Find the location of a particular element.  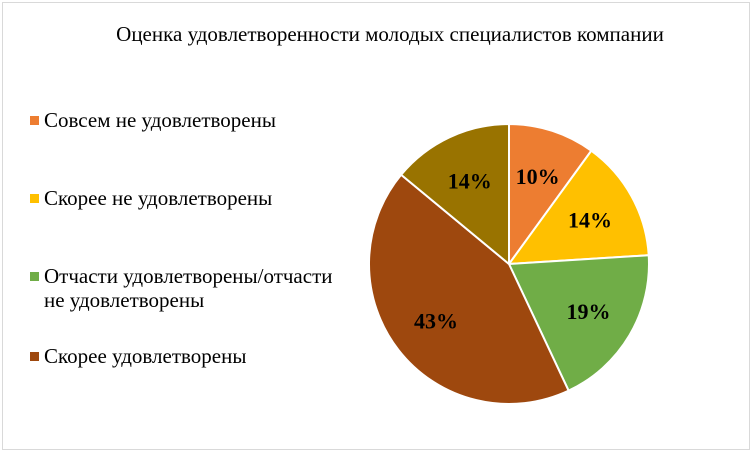

pie-data-label-4: 43% is located at coordinates (436, 321).